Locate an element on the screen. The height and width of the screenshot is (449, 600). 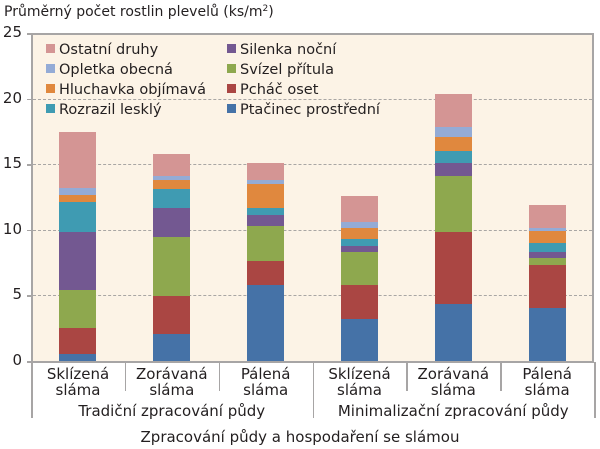
legend-label: Silenka noční is located at coordinates (288, 50).